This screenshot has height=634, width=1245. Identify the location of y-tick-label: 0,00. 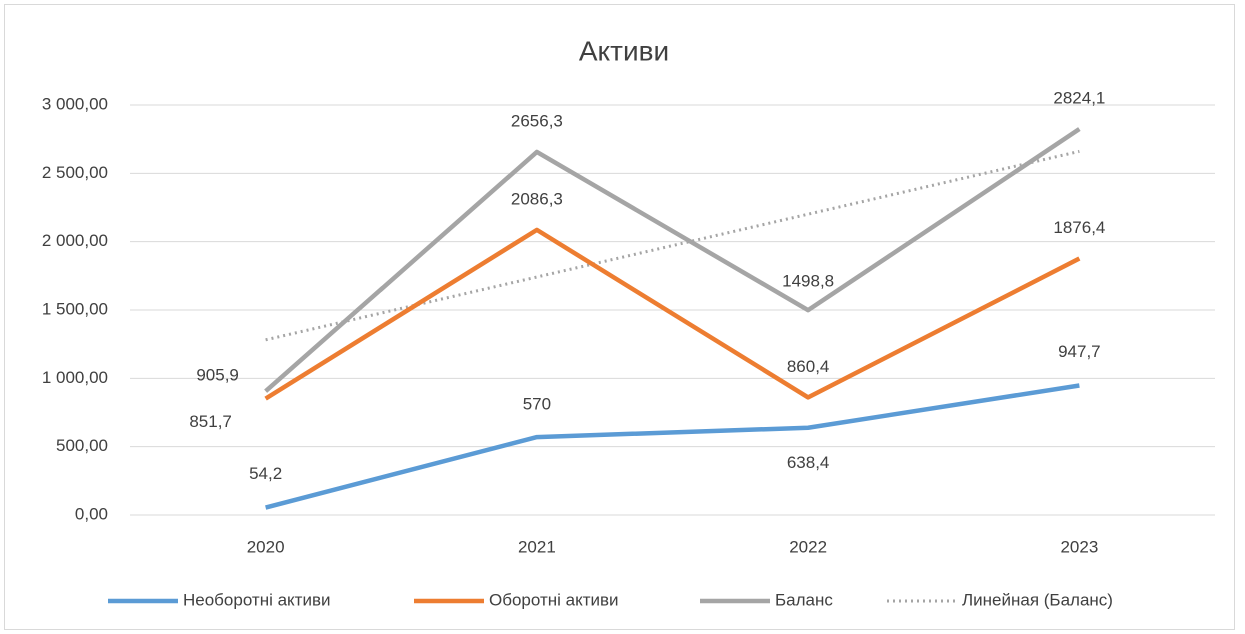
(91, 513).